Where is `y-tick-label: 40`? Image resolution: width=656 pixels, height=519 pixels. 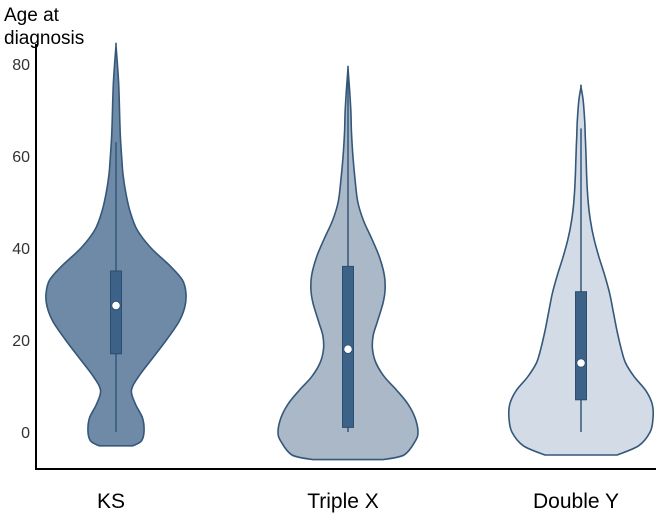
y-tick-label: 40 is located at coordinates (21, 249).